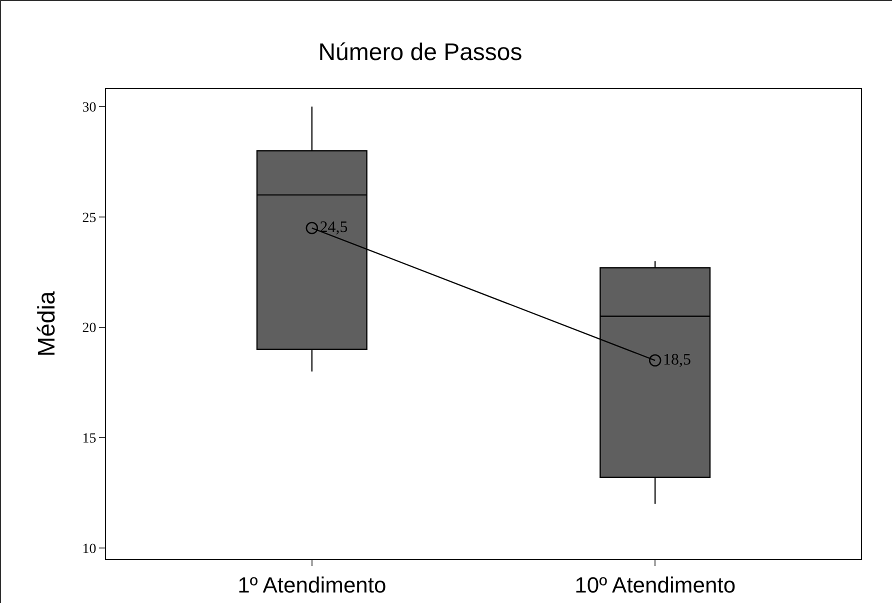 Image resolution: width=892 pixels, height=603 pixels. What do you see at coordinates (89, 328) in the screenshot?
I see `y-tick-label: 20` at bounding box center [89, 328].